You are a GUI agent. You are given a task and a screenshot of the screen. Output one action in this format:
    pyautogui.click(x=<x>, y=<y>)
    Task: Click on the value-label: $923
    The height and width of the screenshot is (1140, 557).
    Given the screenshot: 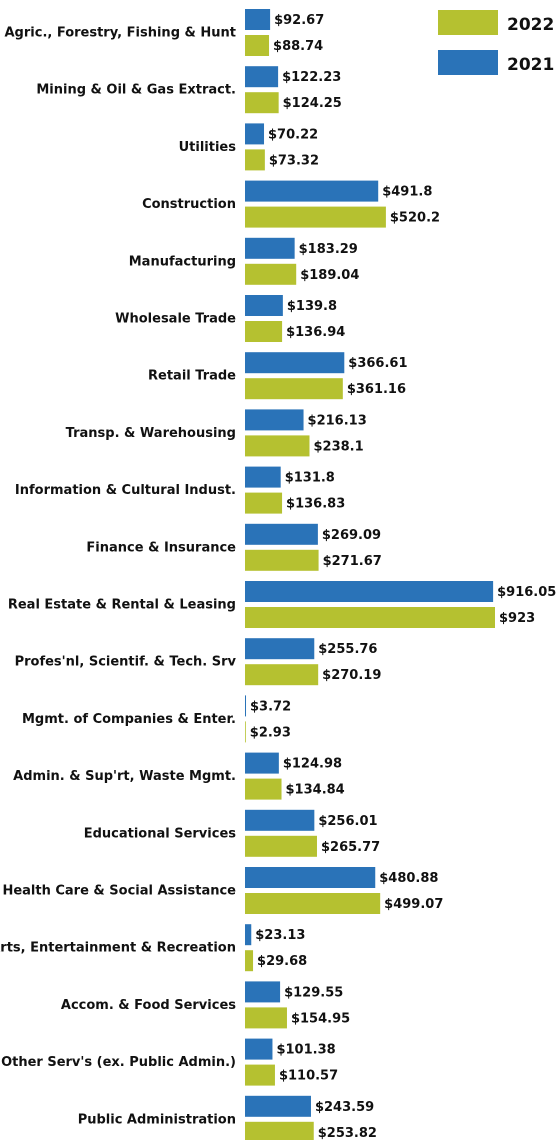 What is the action you would take?
    pyautogui.click(x=517, y=618)
    